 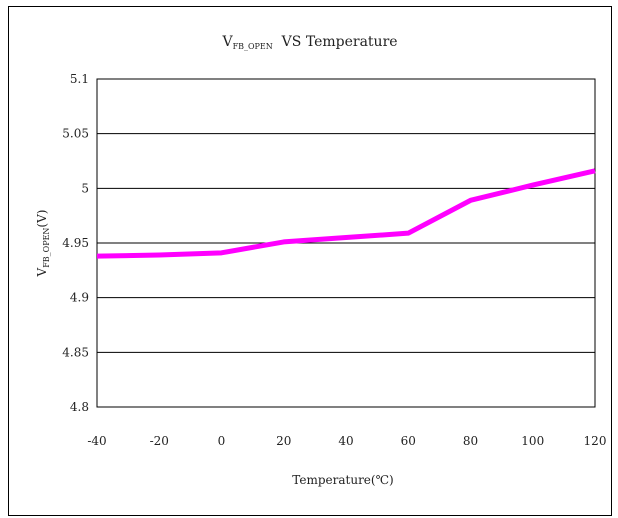 I want to click on y-tick-label: 5.05, so click(x=75, y=134).